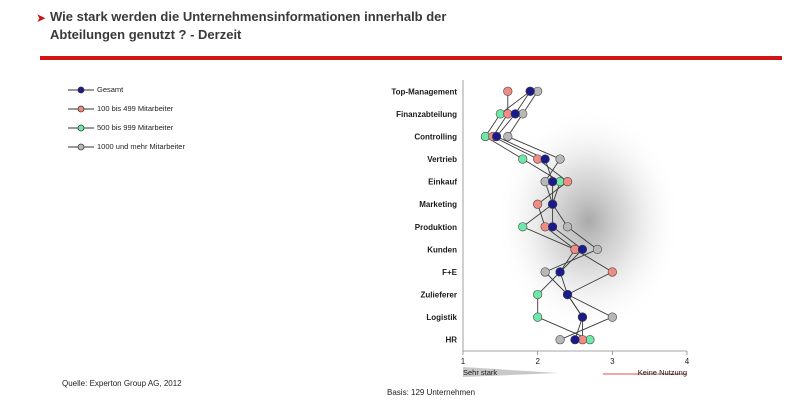  What do you see at coordinates (687, 361) in the screenshot?
I see `x-tick-label: 4` at bounding box center [687, 361].